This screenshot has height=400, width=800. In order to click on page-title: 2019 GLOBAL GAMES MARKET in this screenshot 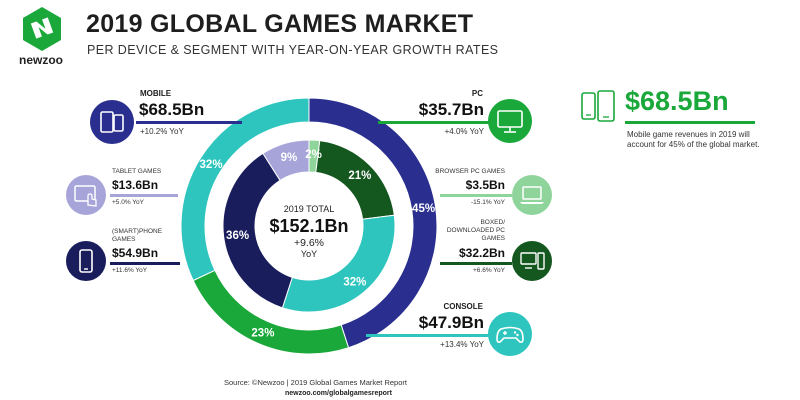, I will do `click(280, 24)`.